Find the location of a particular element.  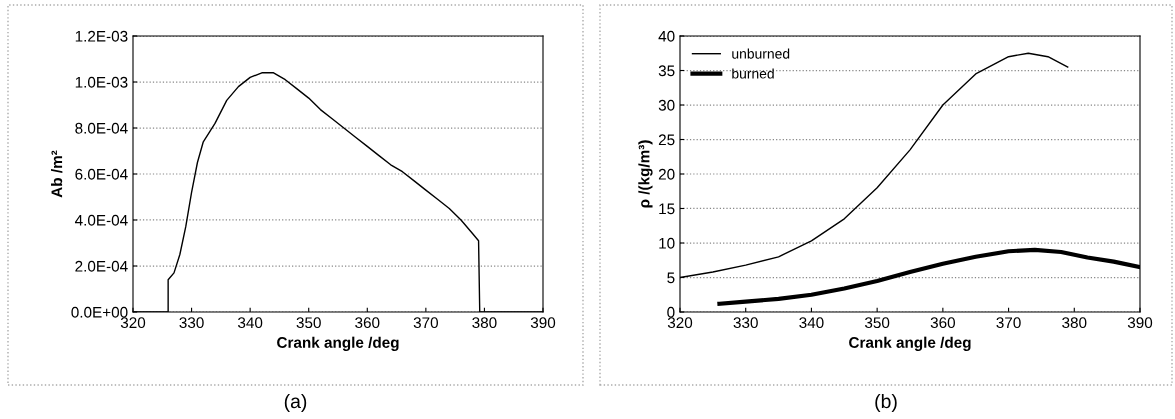

y-tick-label: 1.2E-03 is located at coordinates (101, 36).